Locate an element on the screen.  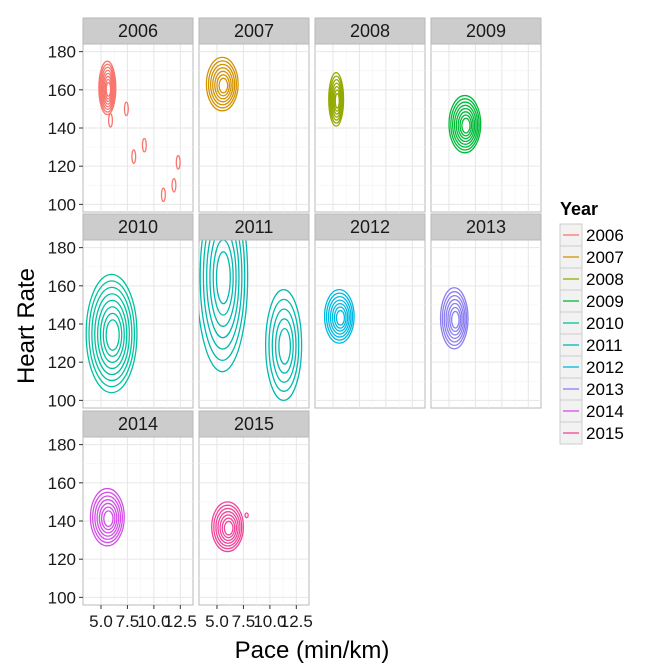
legend-item-2015: 2015 is located at coordinates (591, 433).